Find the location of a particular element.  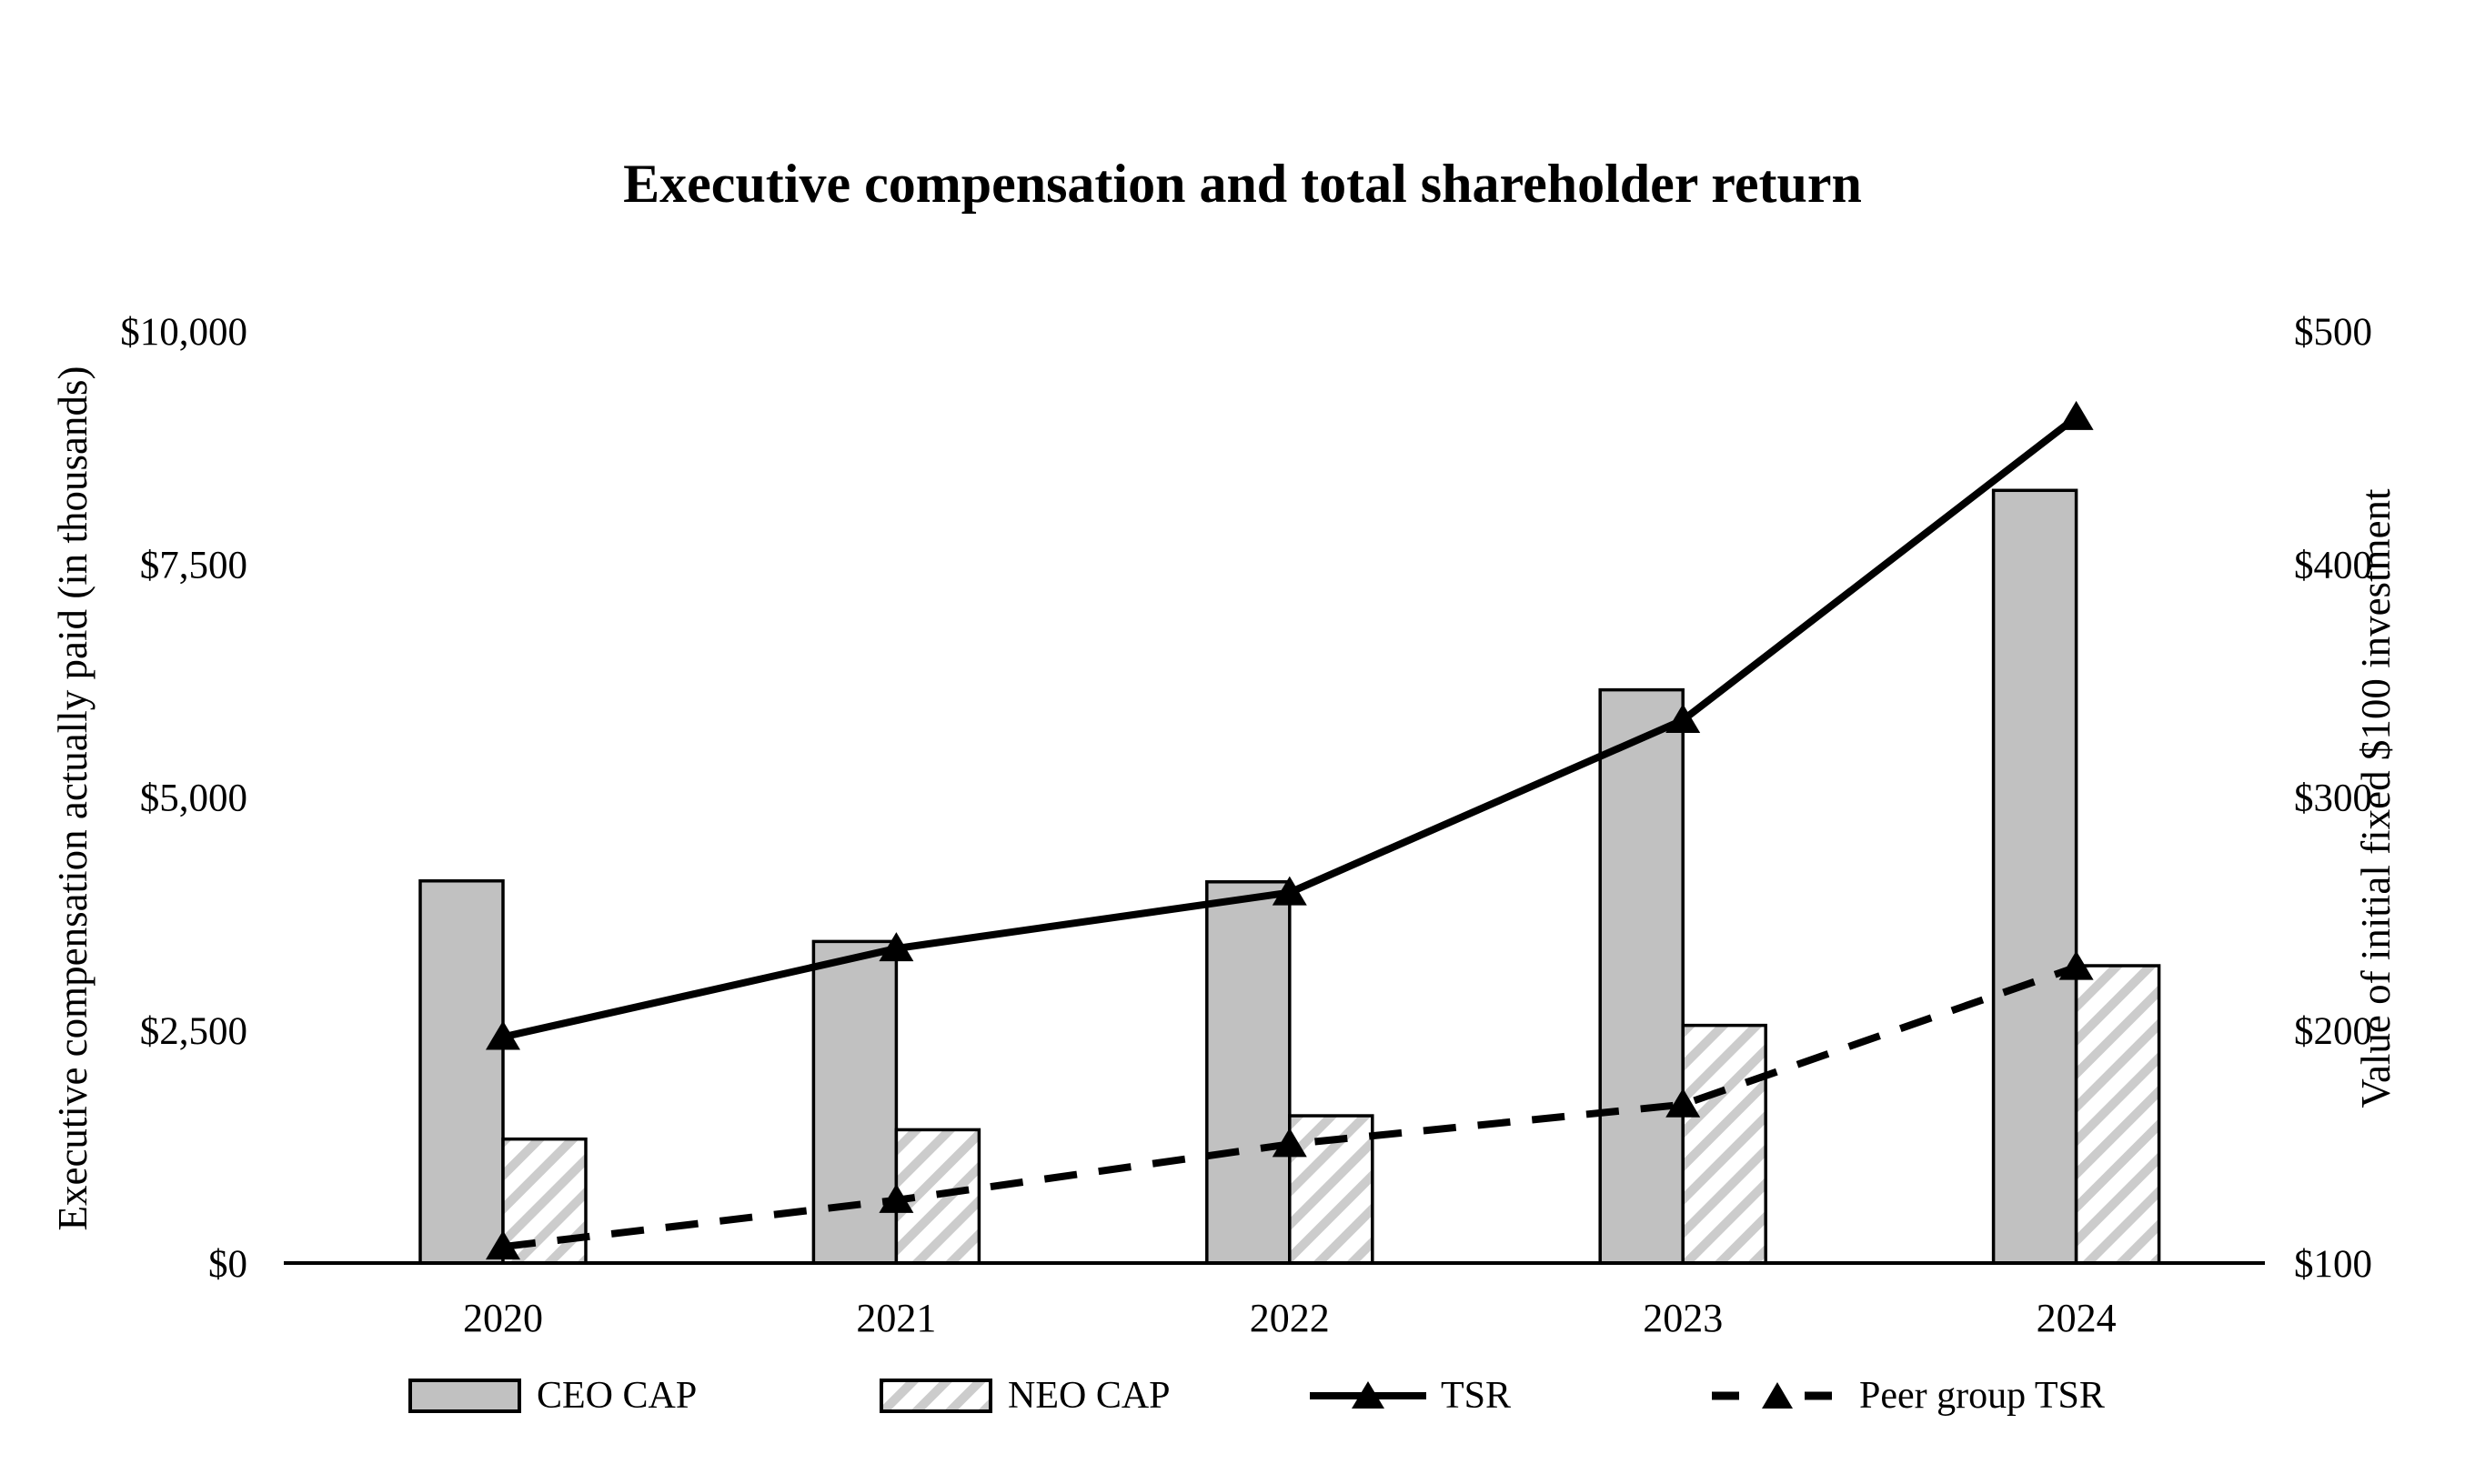

legend-item-ceo-cap: CEO CAP is located at coordinates (552, 1396).